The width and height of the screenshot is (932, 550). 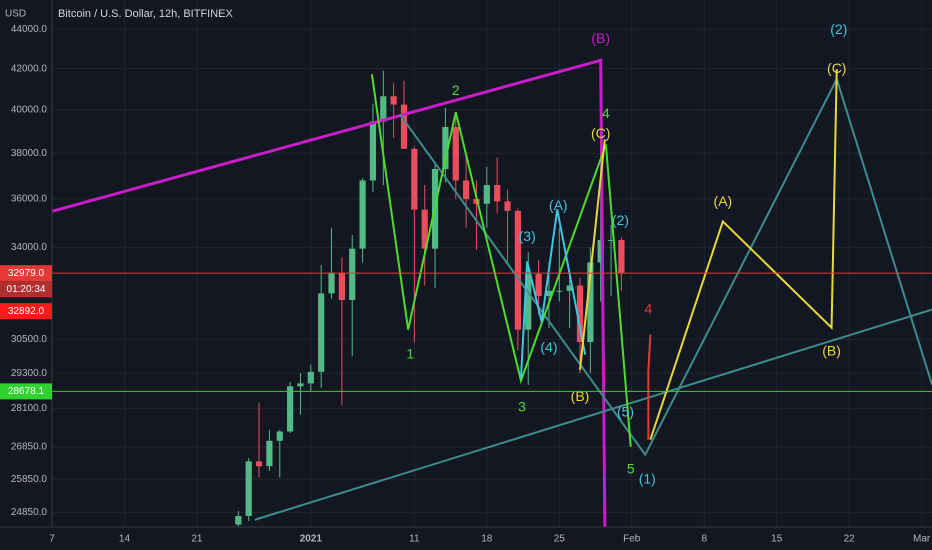 What do you see at coordinates (522, 406) in the screenshot?
I see `wave-label: 3` at bounding box center [522, 406].